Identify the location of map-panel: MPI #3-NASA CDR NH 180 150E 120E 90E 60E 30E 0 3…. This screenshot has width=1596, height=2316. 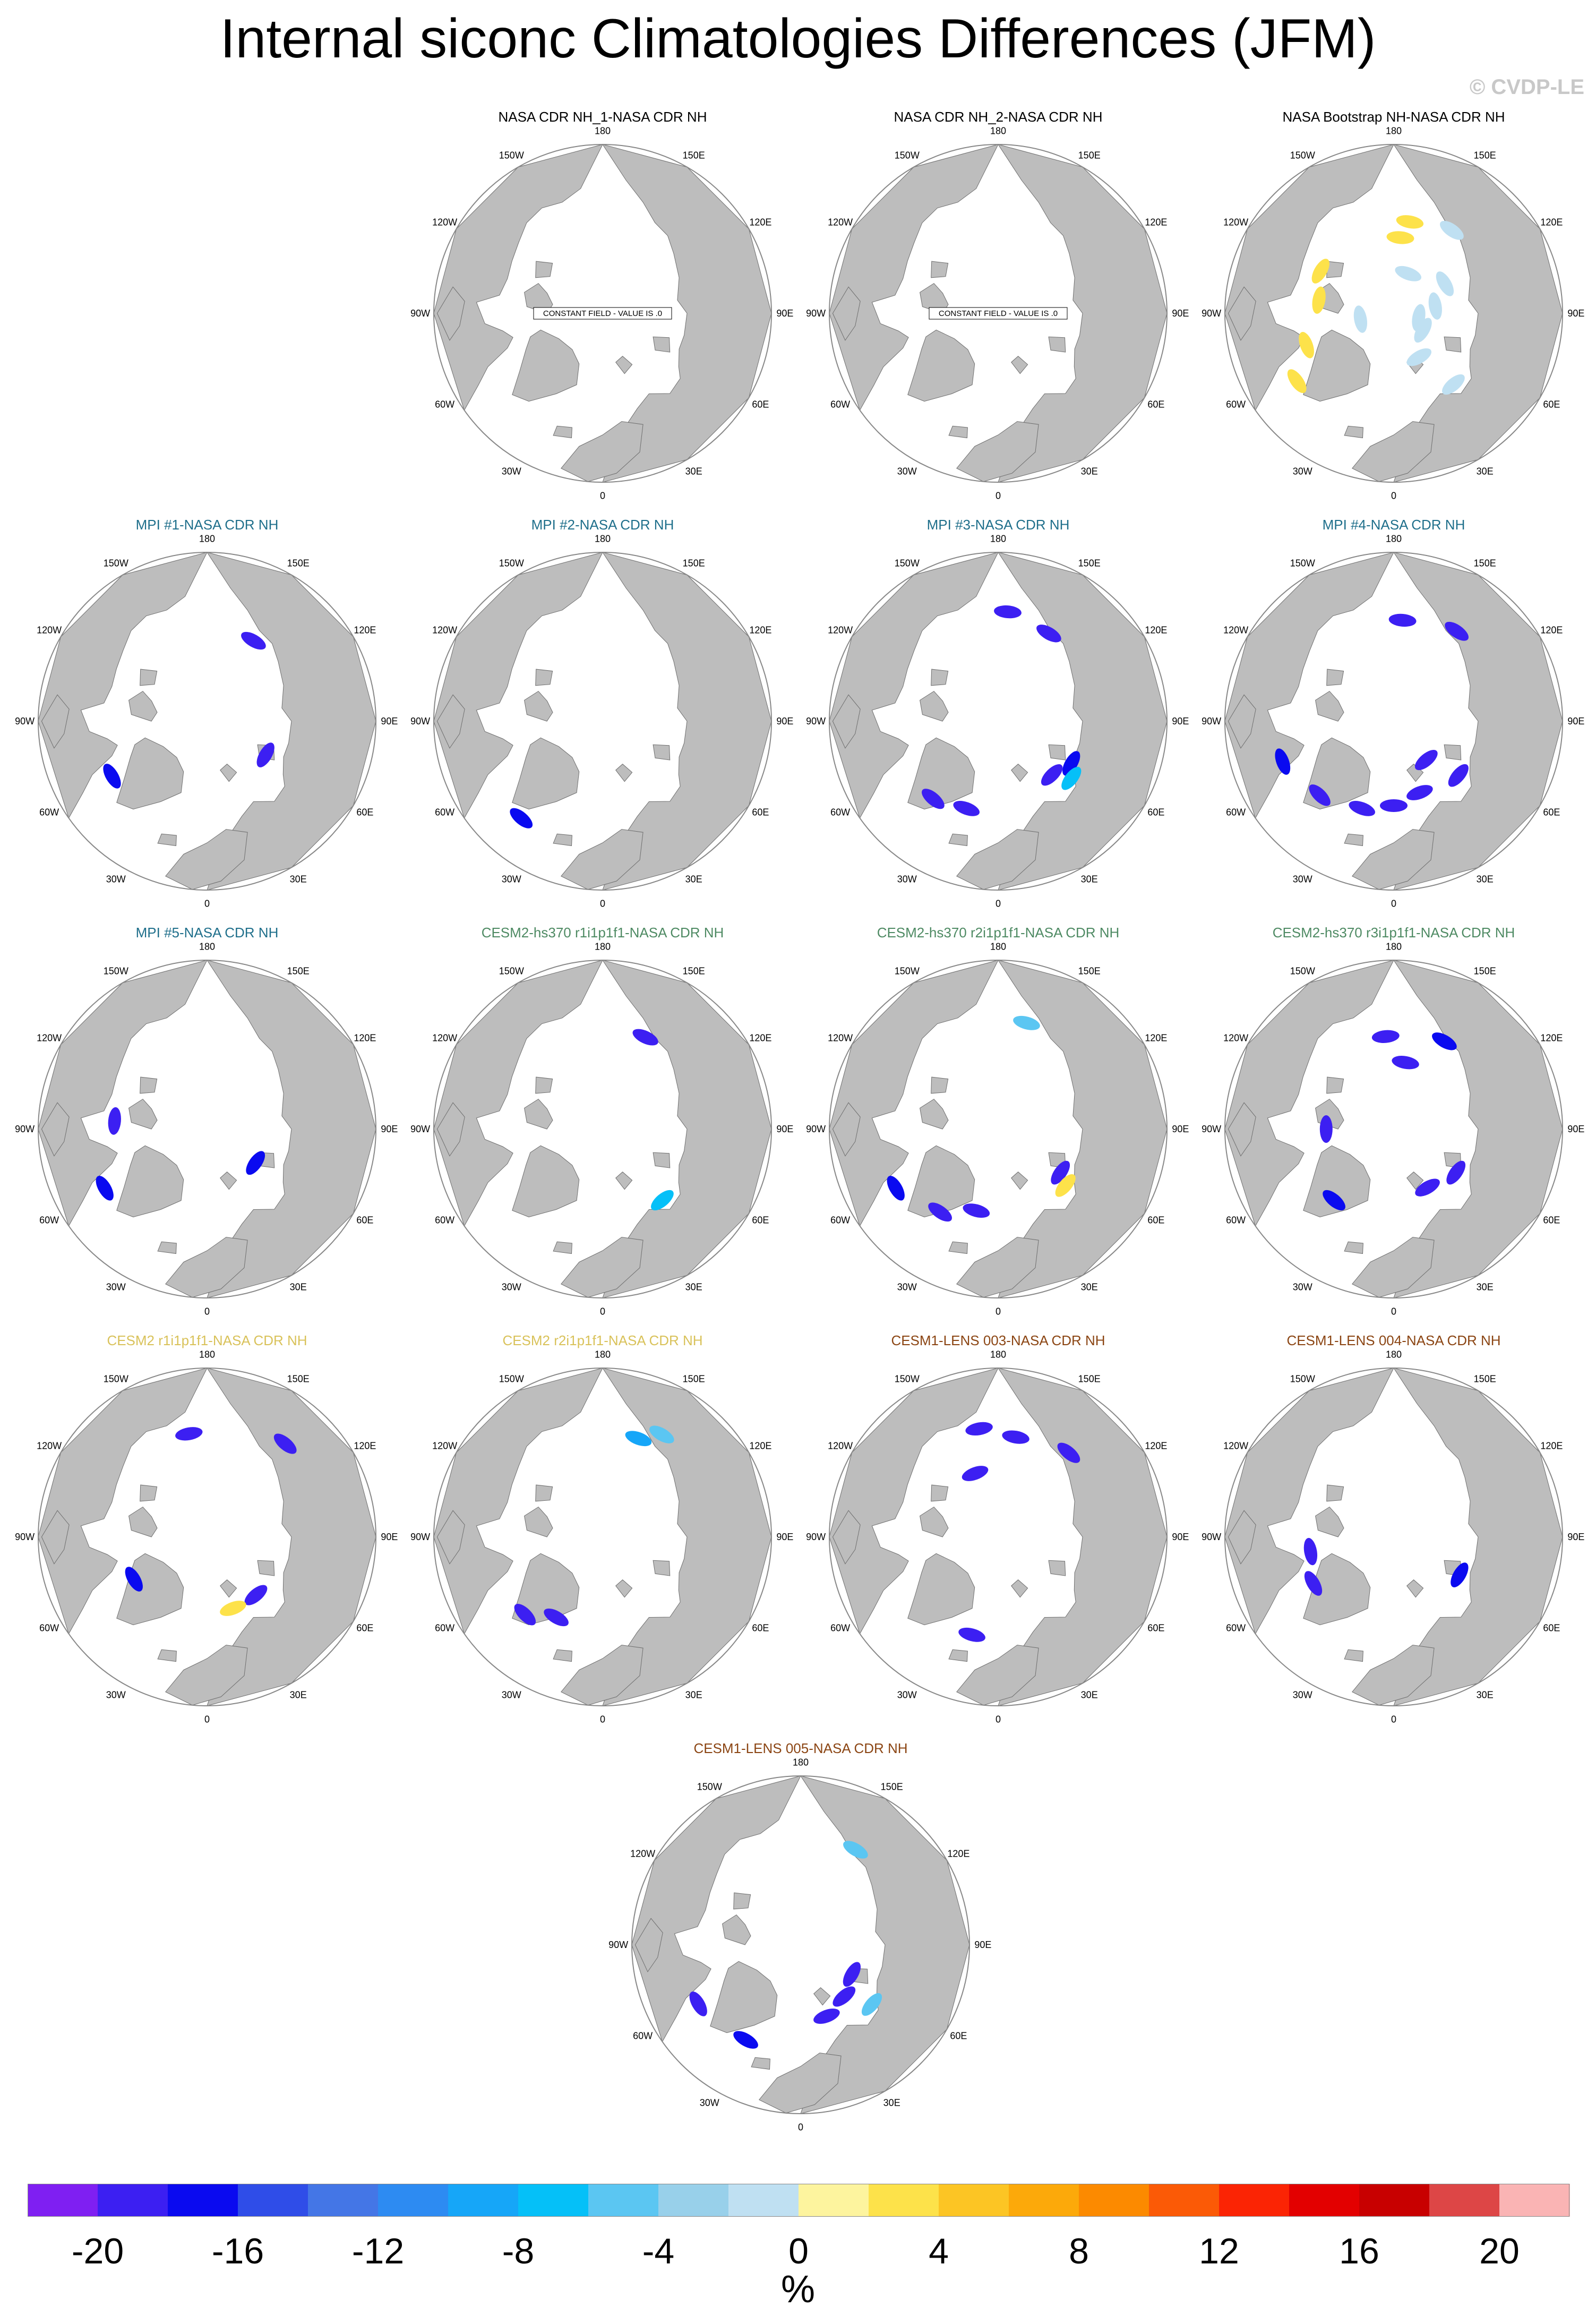
(998, 713).